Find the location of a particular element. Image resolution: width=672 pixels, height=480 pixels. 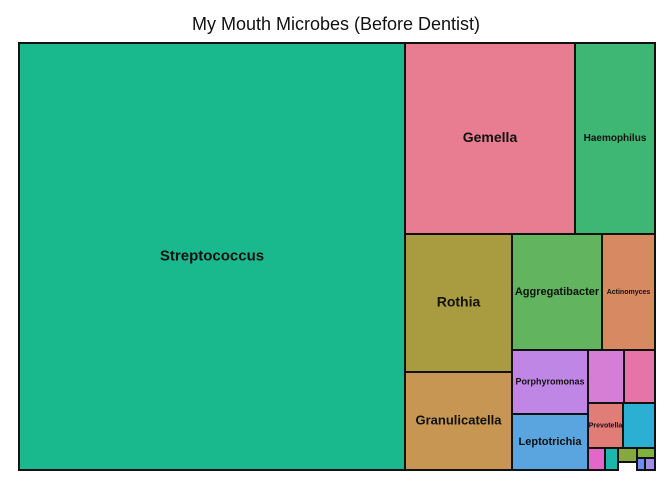

tile-label-porphyromonas: Porphyromonas is located at coordinates (549, 381).